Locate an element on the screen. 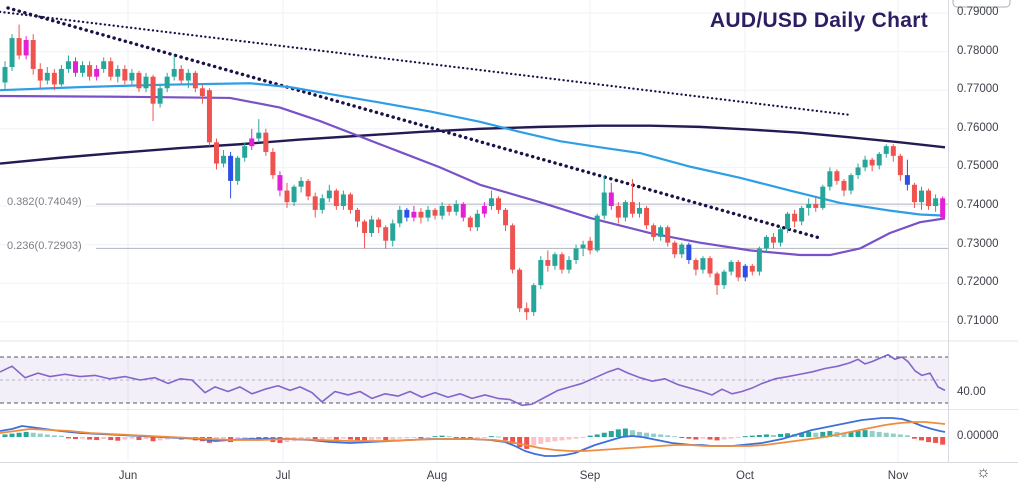 The height and width of the screenshot is (489, 1018). price-axis-label: 0.76000 is located at coordinates (978, 127).